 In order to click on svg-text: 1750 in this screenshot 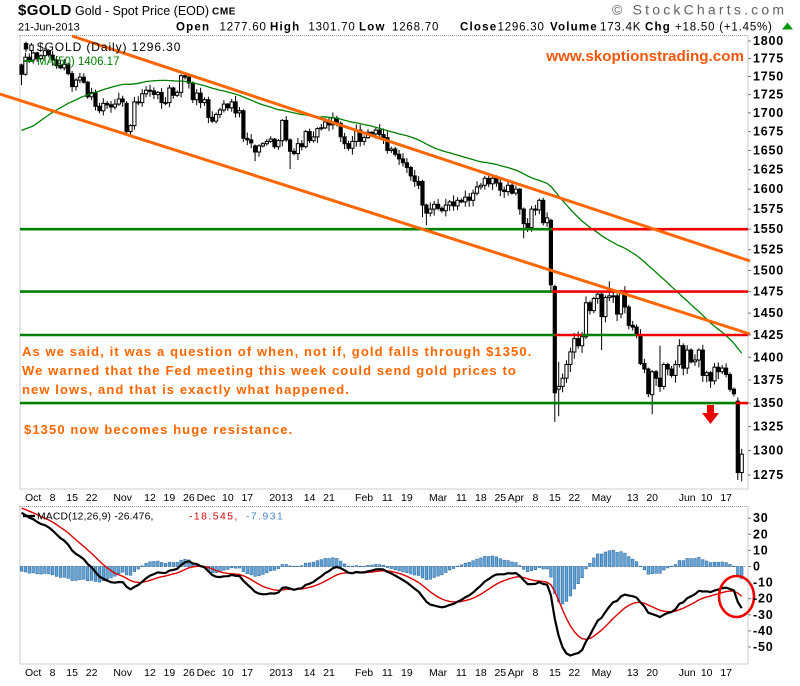, I will do `click(768, 77)`.